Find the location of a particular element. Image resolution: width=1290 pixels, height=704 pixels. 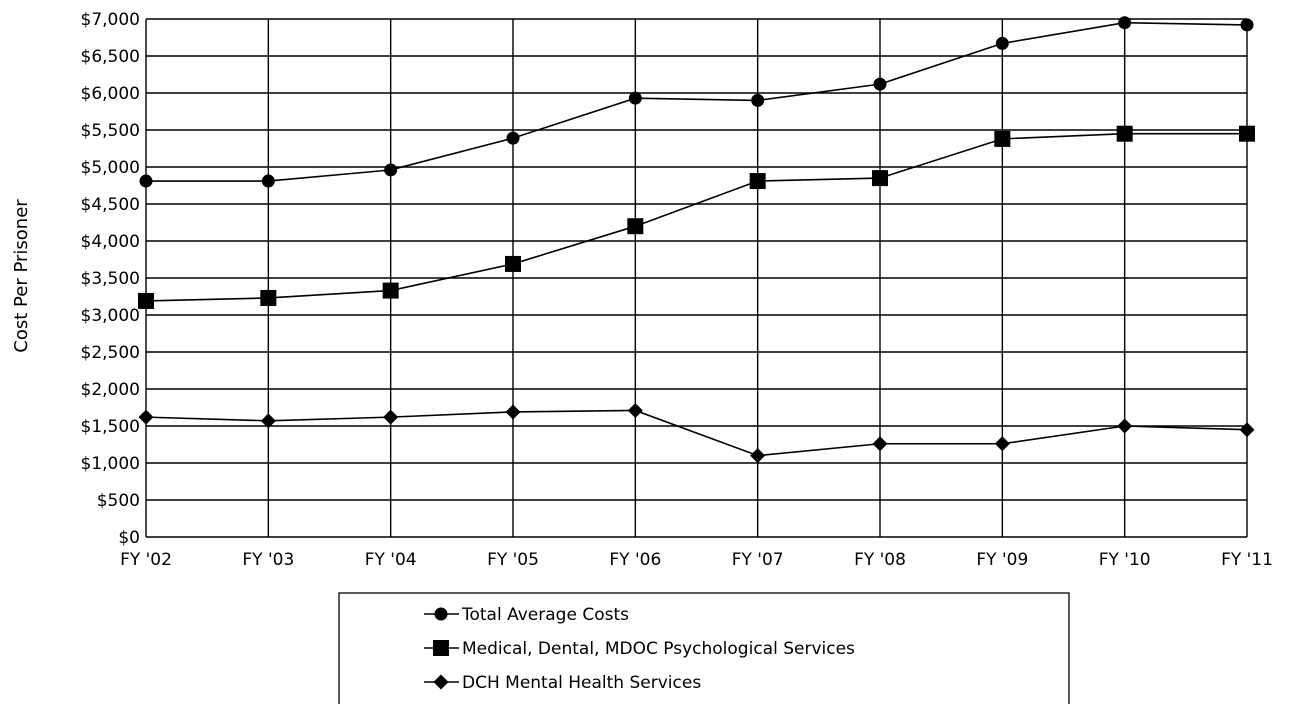

y-axis-title: Cost Per Prisoner is located at coordinates (21, 276).